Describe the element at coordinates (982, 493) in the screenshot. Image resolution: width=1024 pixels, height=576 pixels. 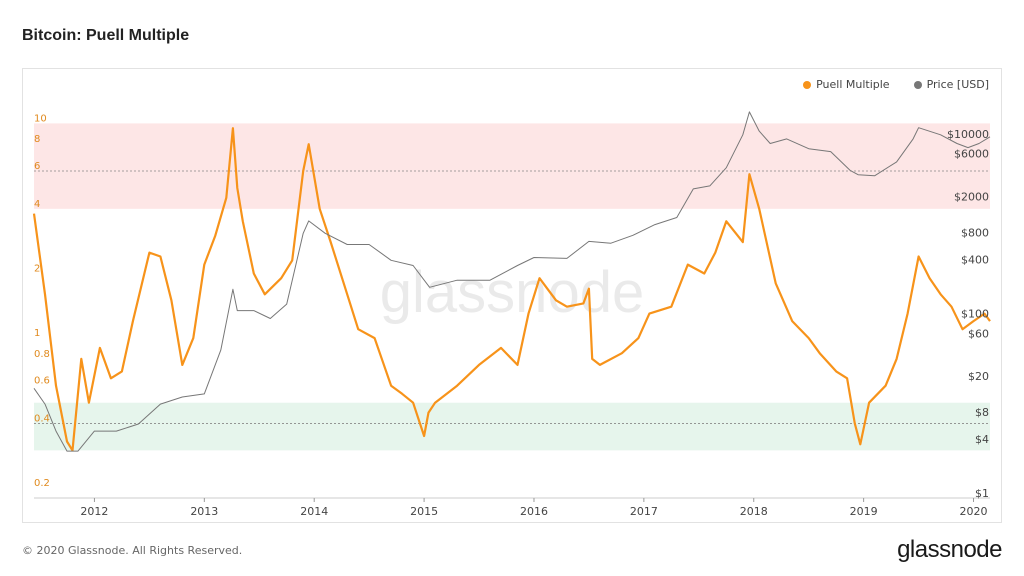
I see `right-tick-label: $1` at that location.